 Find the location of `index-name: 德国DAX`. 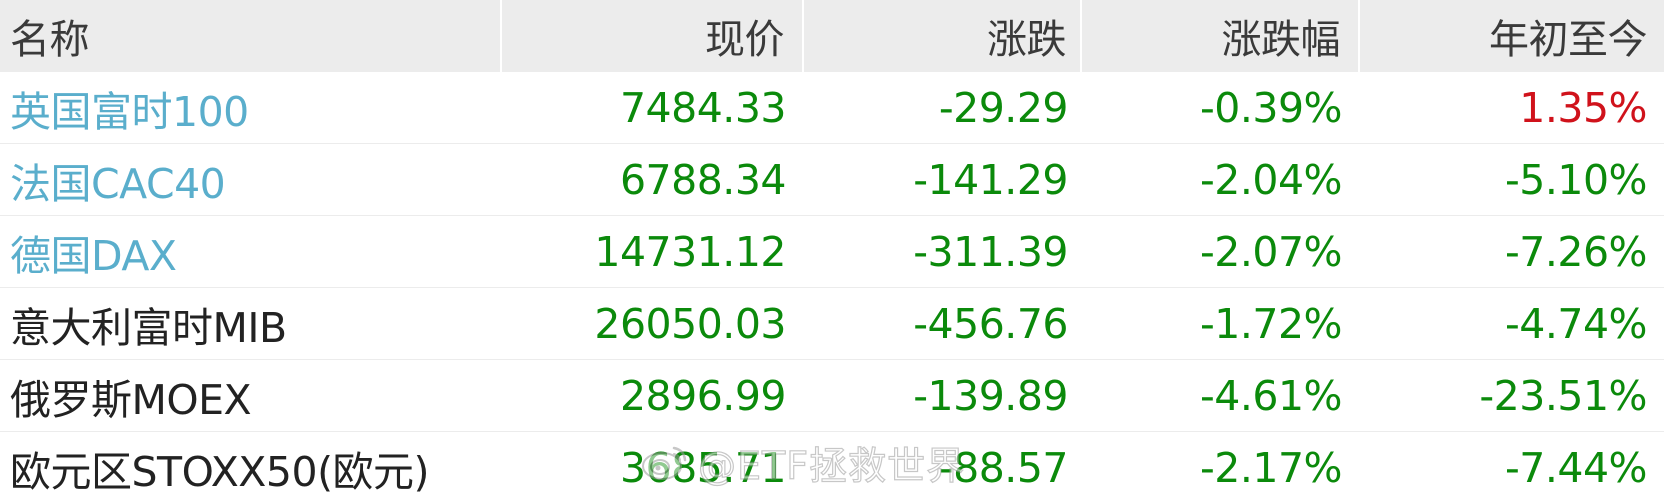

index-name: 德国DAX is located at coordinates (93, 255).